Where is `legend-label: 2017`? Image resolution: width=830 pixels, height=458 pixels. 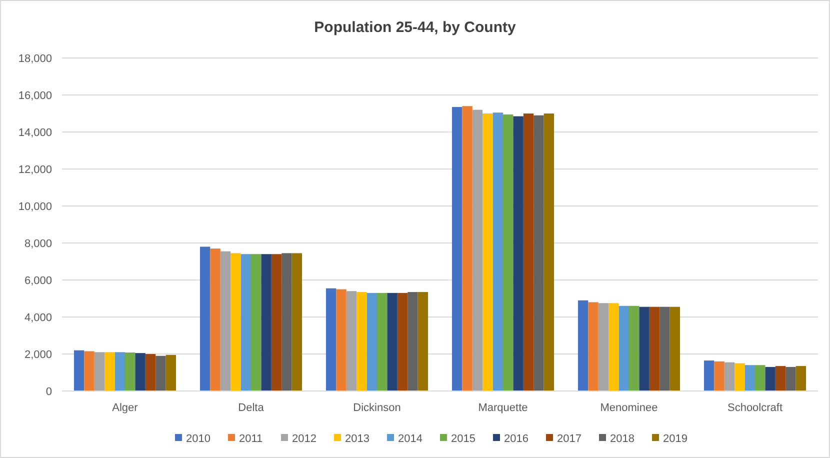
legend-label: 2017 is located at coordinates (569, 438).